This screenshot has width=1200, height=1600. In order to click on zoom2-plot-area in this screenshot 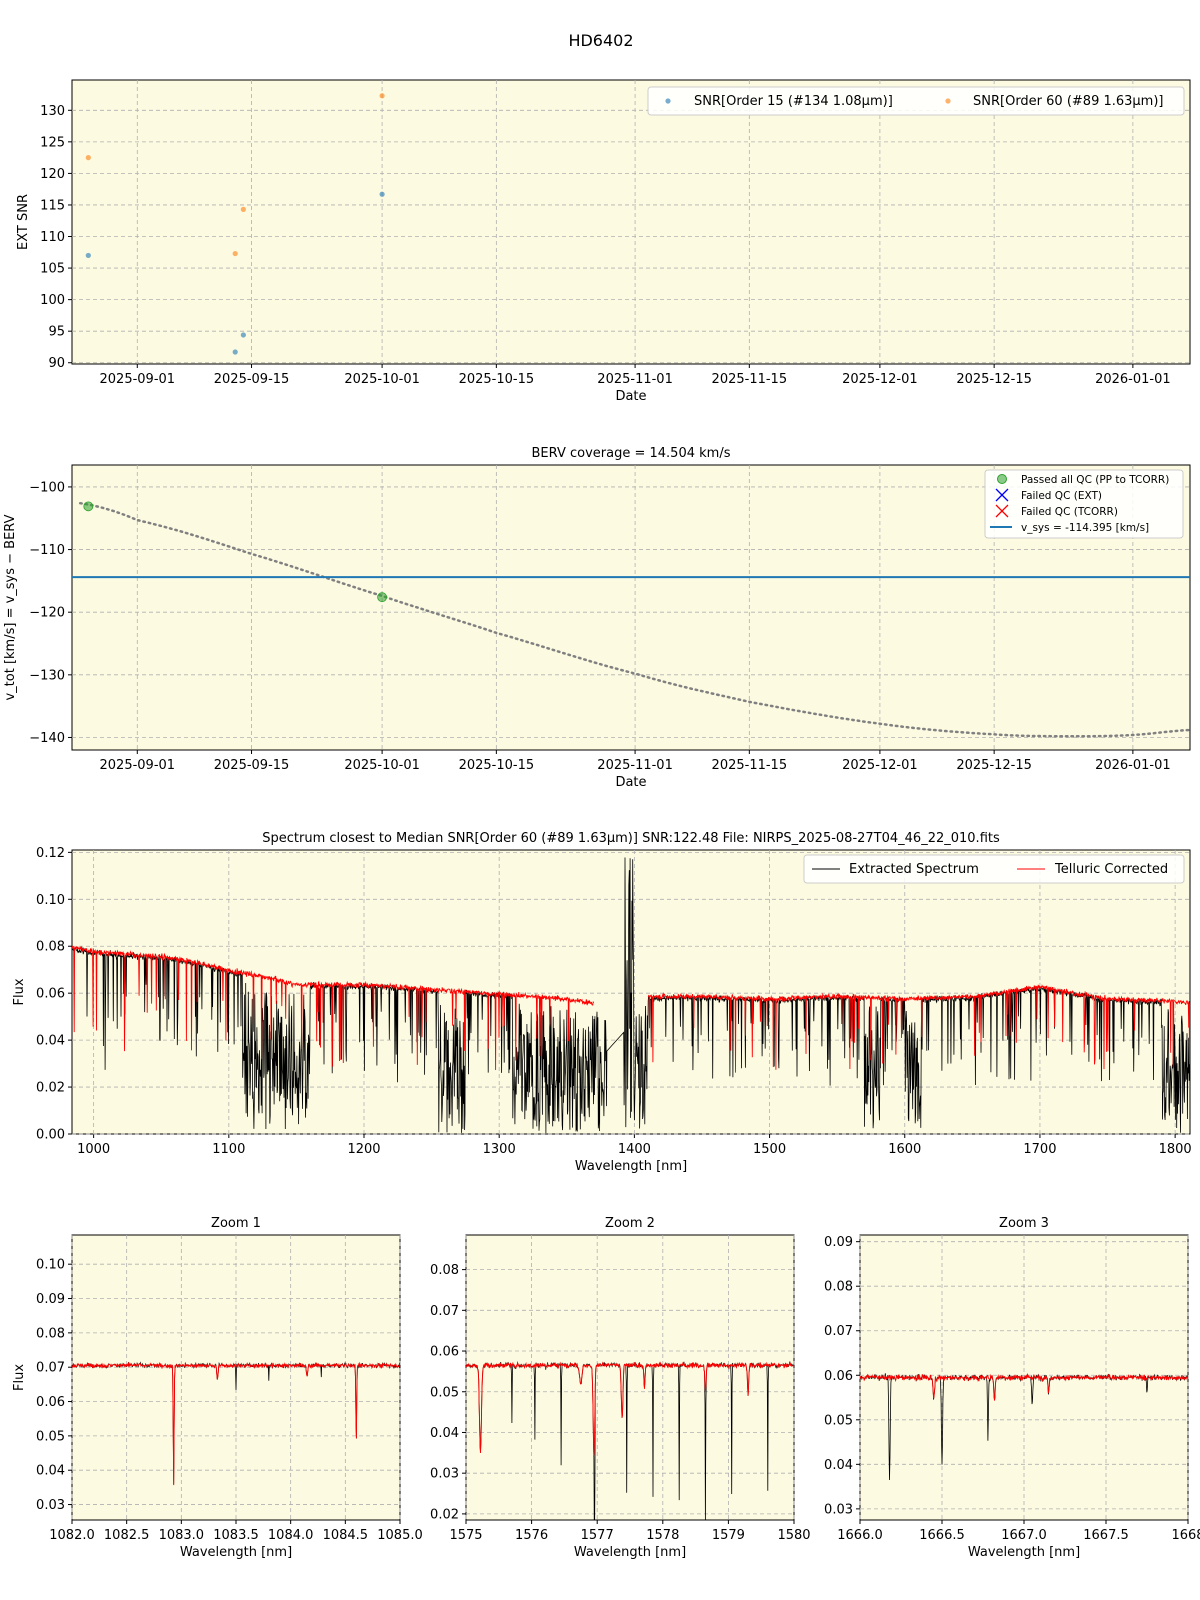, I will do `click(630, 1377)`.